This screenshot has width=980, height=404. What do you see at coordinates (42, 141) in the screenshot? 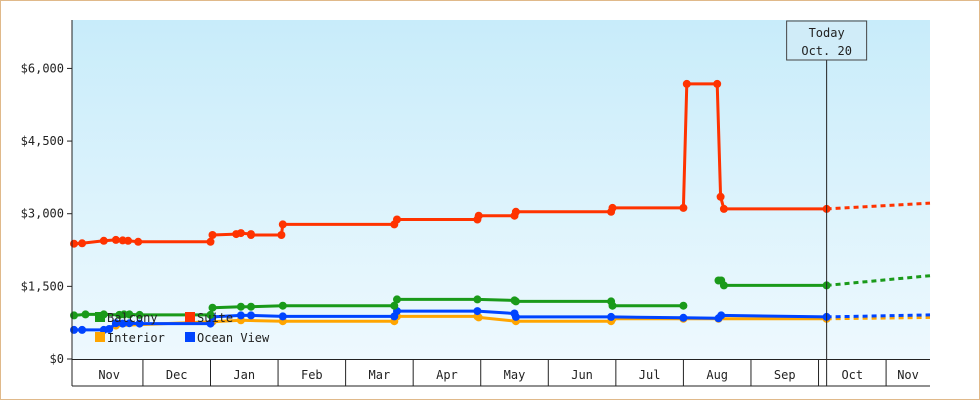
I see `y-tick-label: $4,500` at bounding box center [42, 141].